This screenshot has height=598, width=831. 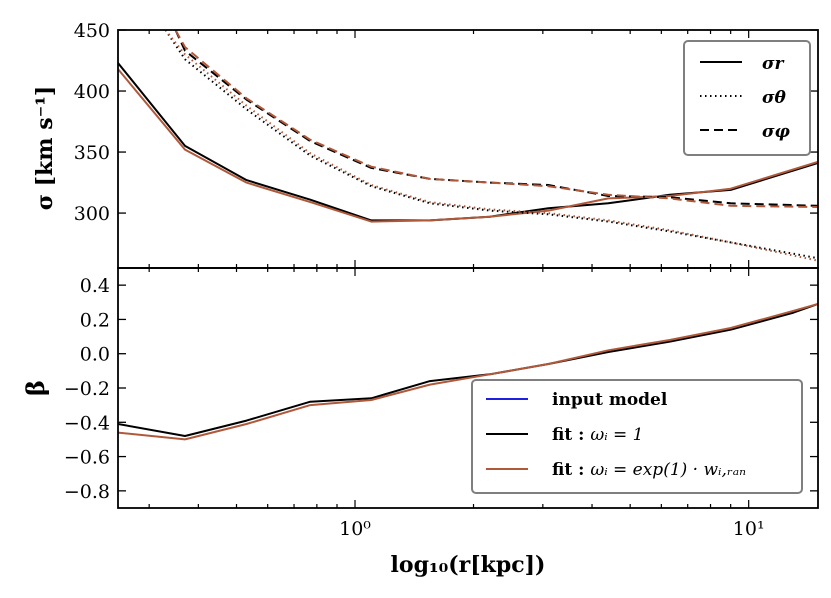 I want to click on top-ytick-label: 450, so click(x=92, y=31).